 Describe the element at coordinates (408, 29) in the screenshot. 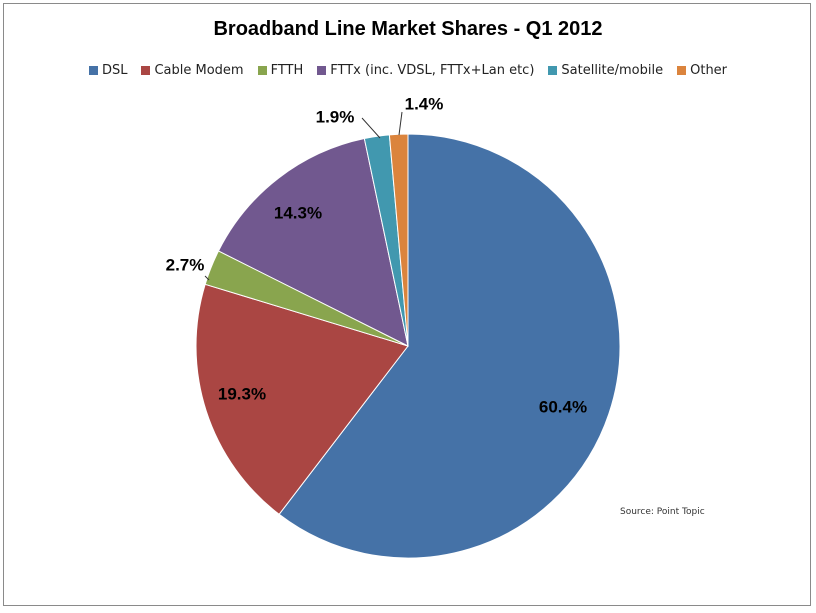

I see `chart-title: Broadband Line Market Shares - Q1 2012` at that location.